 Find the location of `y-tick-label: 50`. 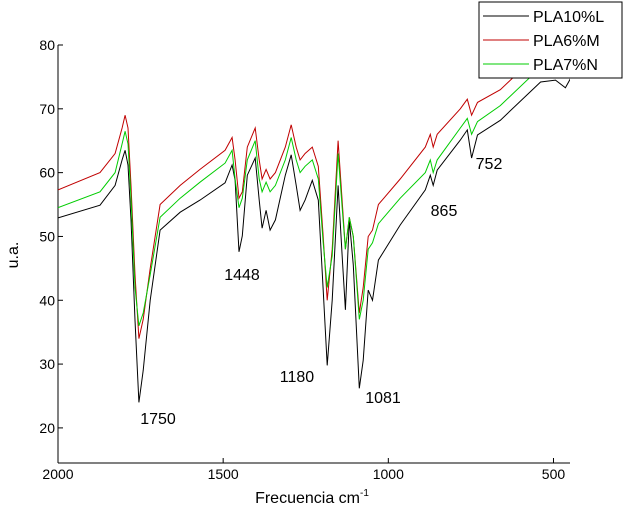

y-tick-label: 50 is located at coordinates (47, 236).